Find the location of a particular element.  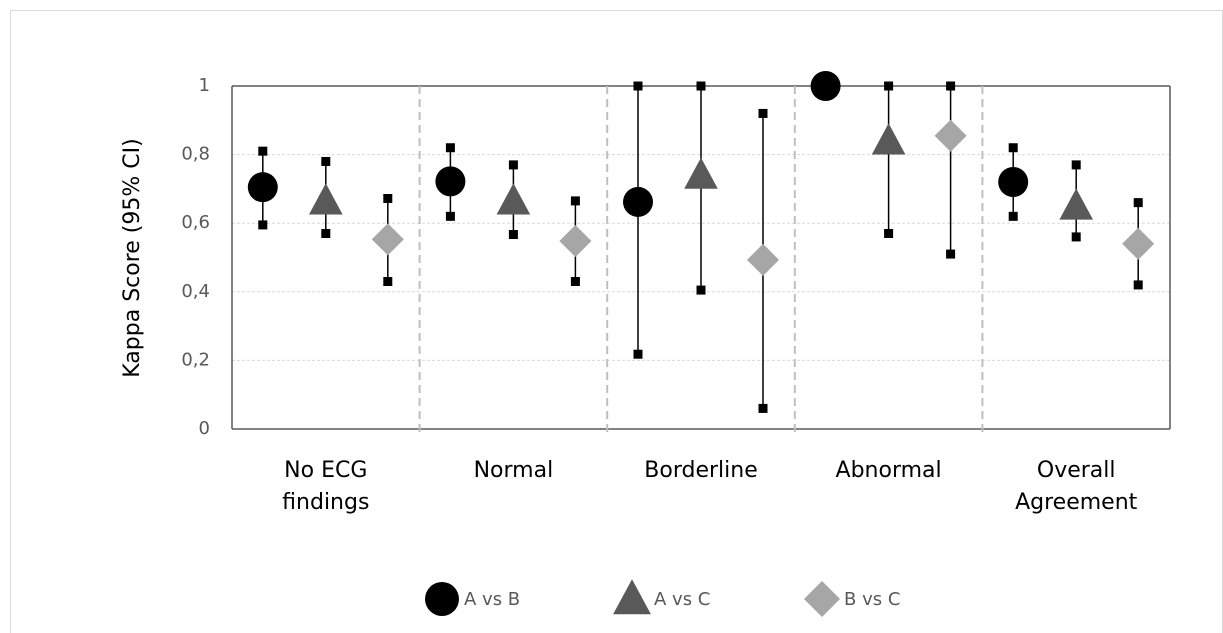

x-tick-label: Overall Agreement is located at coordinates (1076, 486).